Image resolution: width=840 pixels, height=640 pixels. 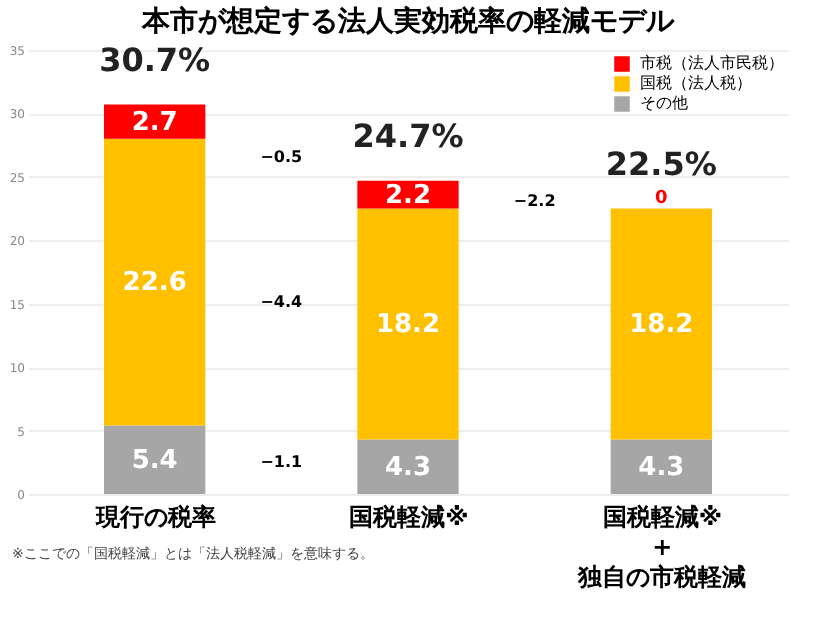 I want to click on total-label: 22.5%, so click(x=661, y=163).